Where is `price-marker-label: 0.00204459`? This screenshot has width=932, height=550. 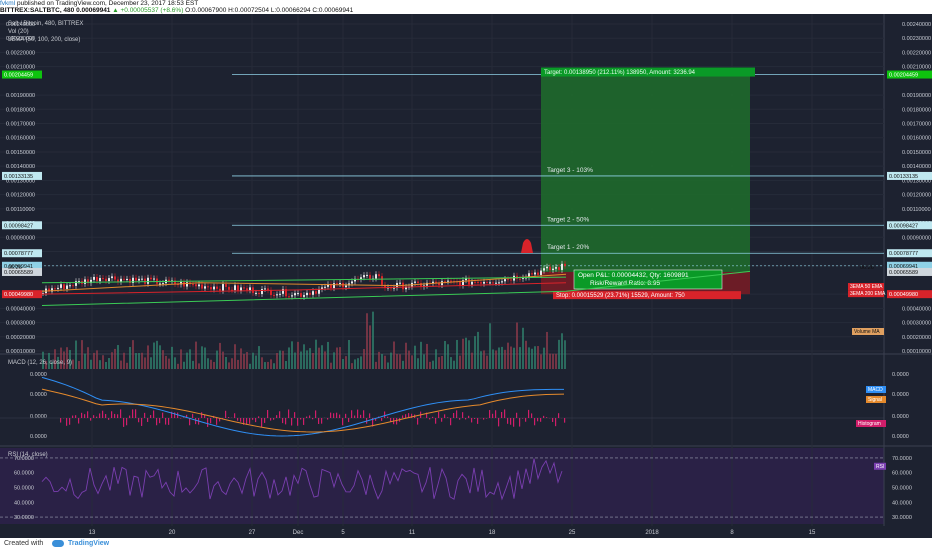
price-marker-label: 0.00204459 is located at coordinates (903, 76).